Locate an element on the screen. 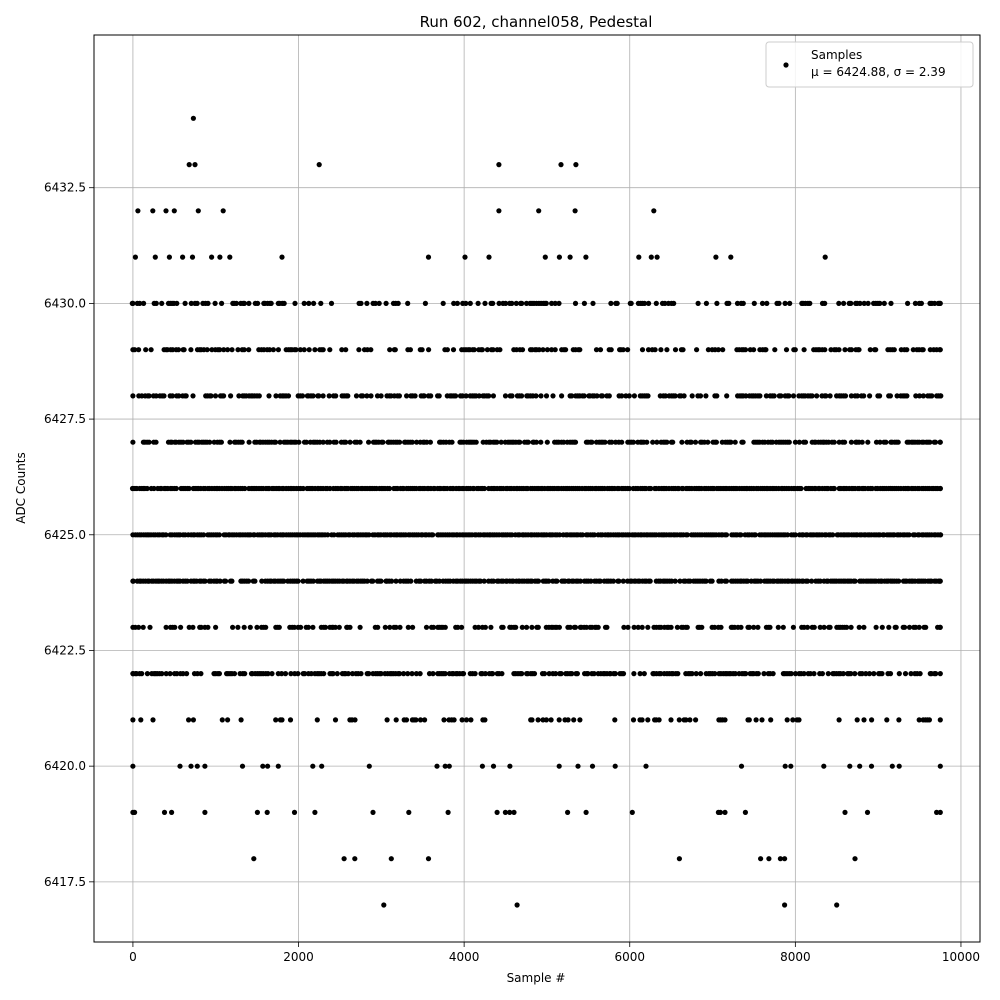 The height and width of the screenshot is (1000, 1000). legend-box is located at coordinates (869, 64).